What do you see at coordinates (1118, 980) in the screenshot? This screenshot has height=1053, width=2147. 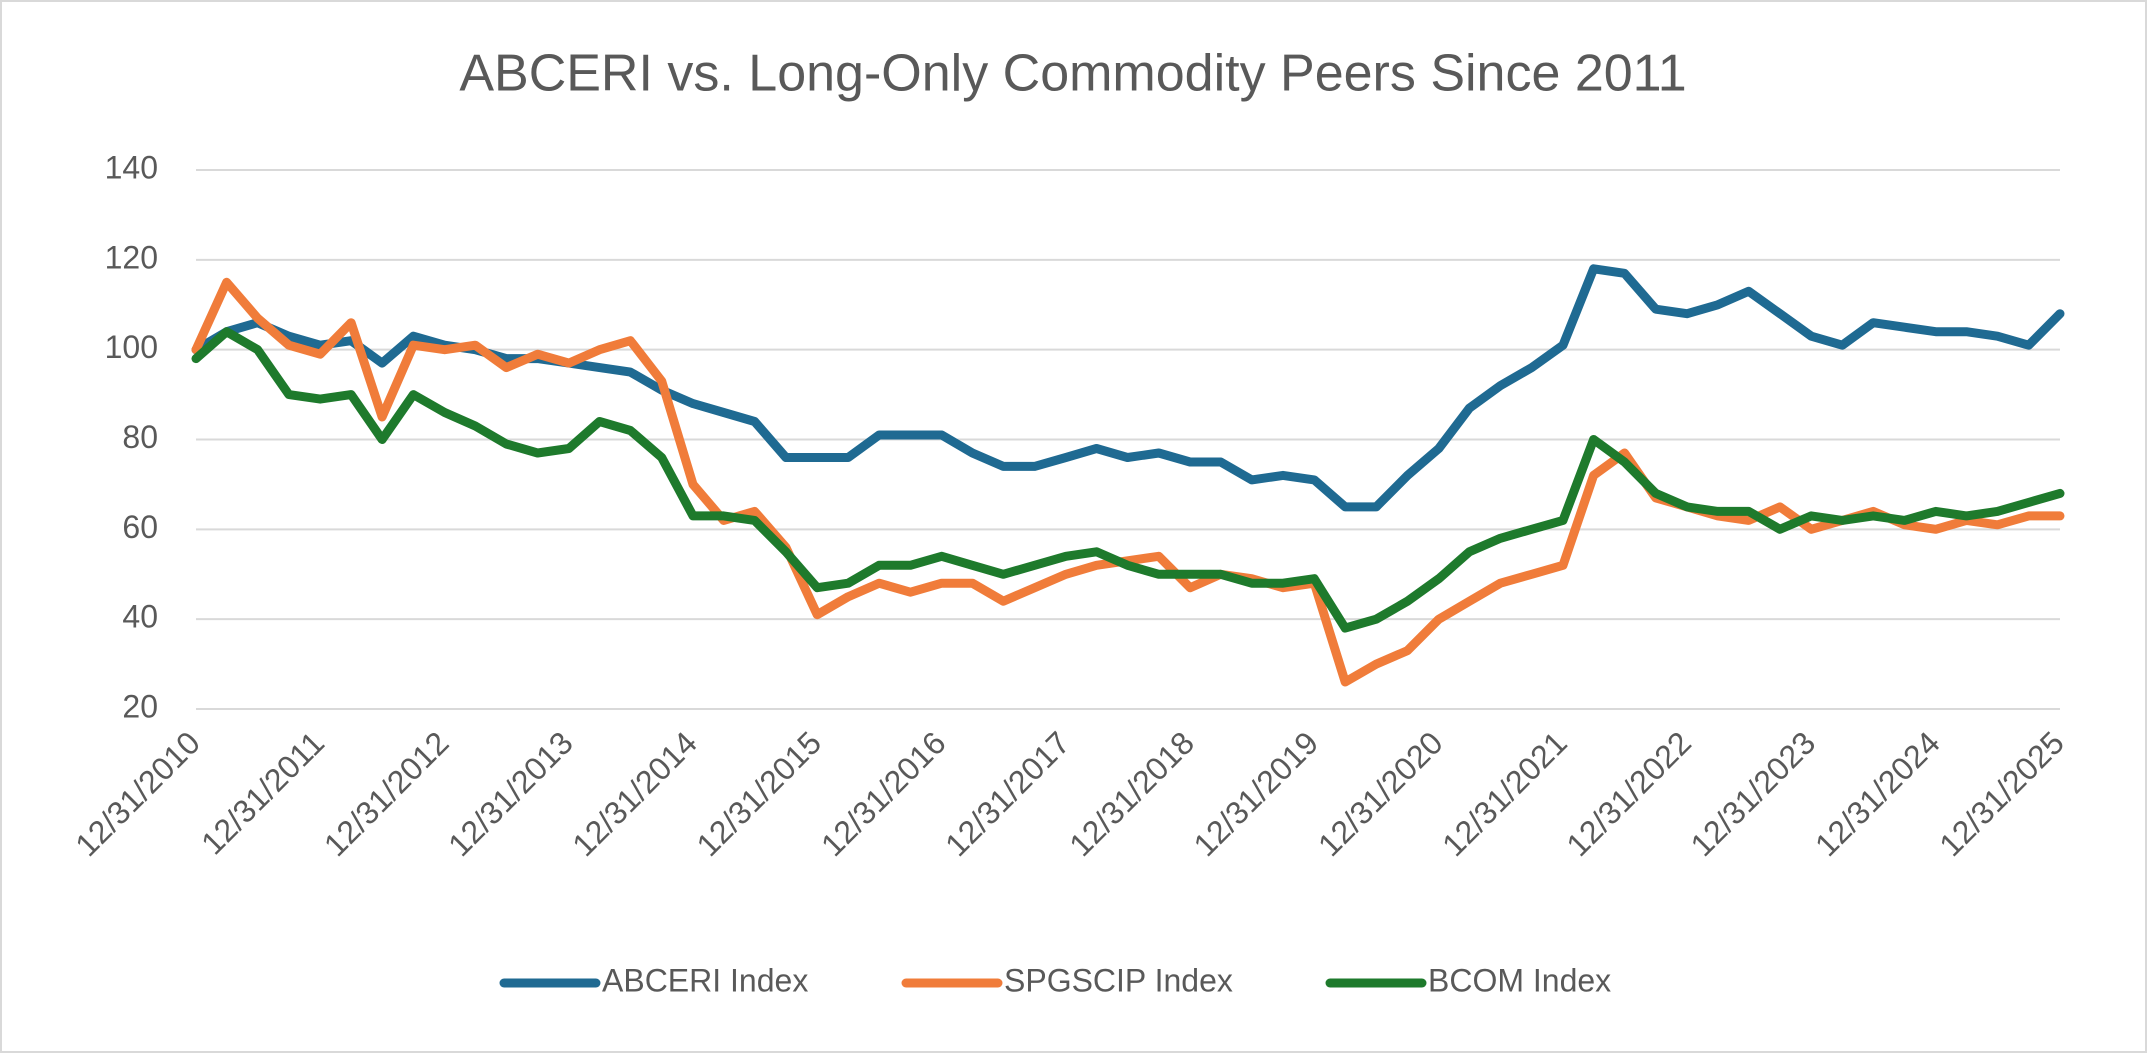 I see `legend-label: SPGSCIP Index` at bounding box center [1118, 980].